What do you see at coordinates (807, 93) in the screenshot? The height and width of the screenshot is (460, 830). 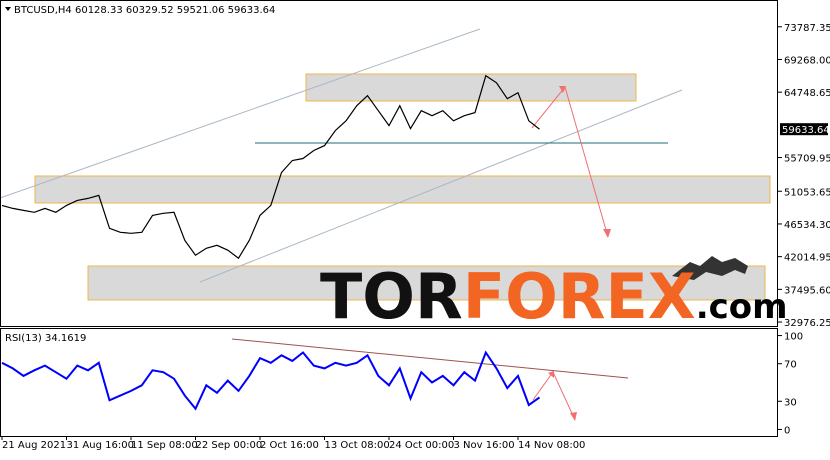 I see `y-tick-label: 64748.65` at bounding box center [807, 93].